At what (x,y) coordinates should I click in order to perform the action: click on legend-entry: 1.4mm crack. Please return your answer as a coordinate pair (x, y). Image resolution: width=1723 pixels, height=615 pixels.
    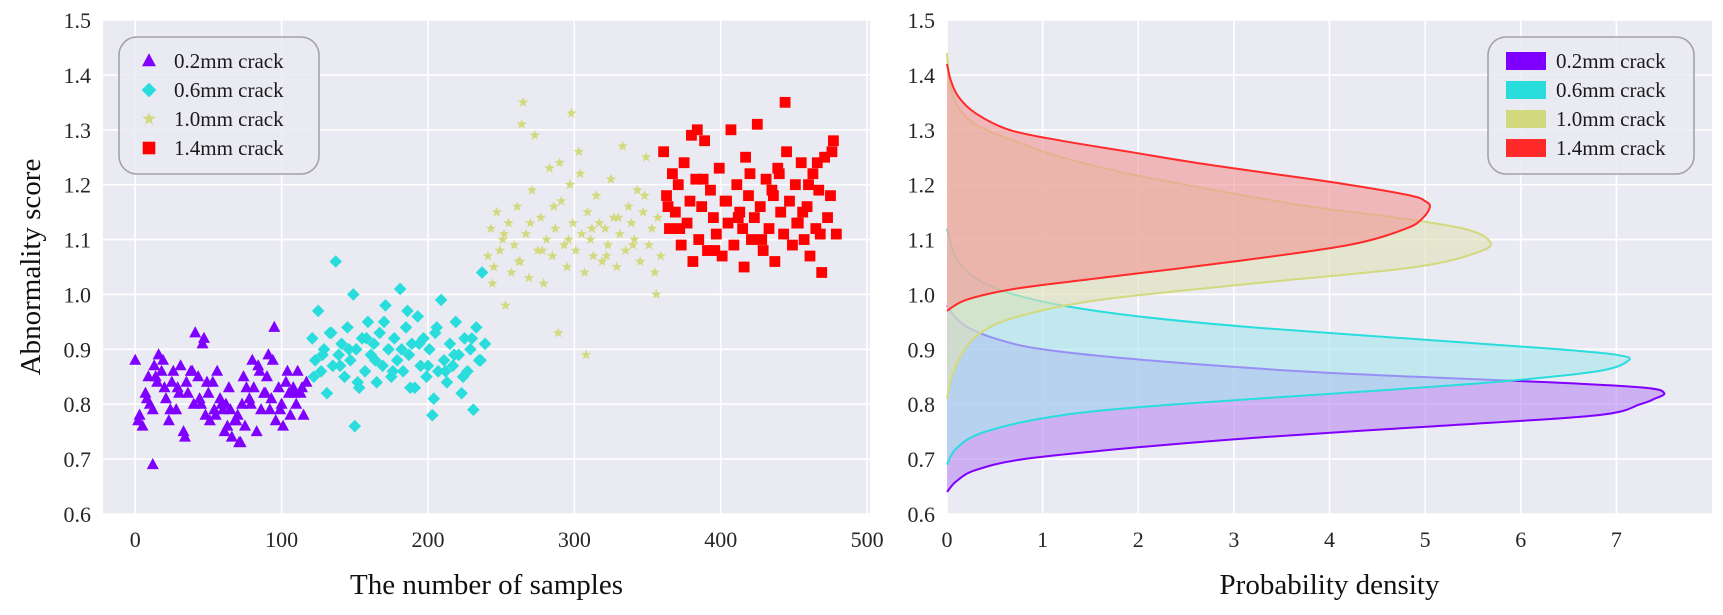
    Looking at the image, I should click on (213, 148).